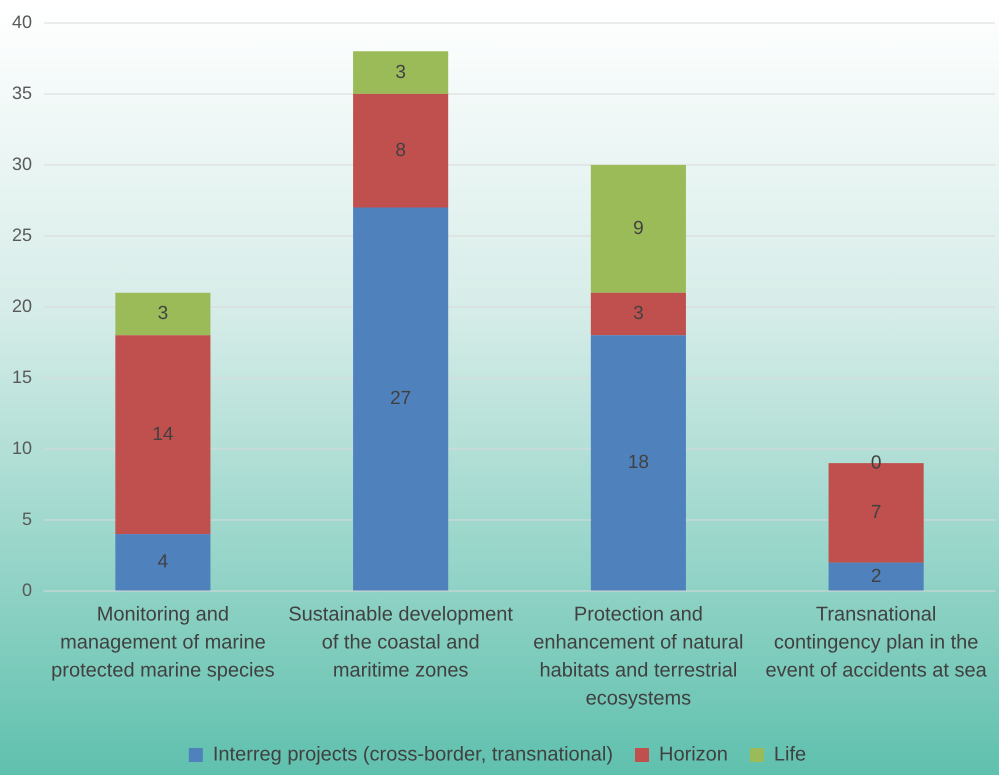 This screenshot has width=999, height=775. I want to click on data-label: 18, so click(638, 463).